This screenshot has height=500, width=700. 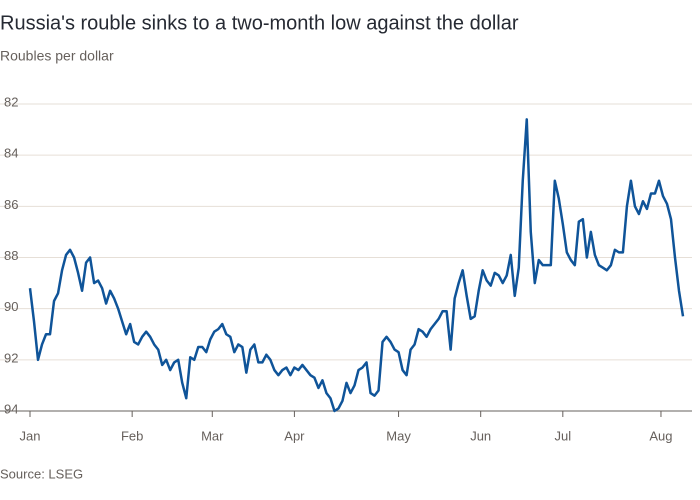 I want to click on y-tick-label: 92, so click(x=11, y=357).